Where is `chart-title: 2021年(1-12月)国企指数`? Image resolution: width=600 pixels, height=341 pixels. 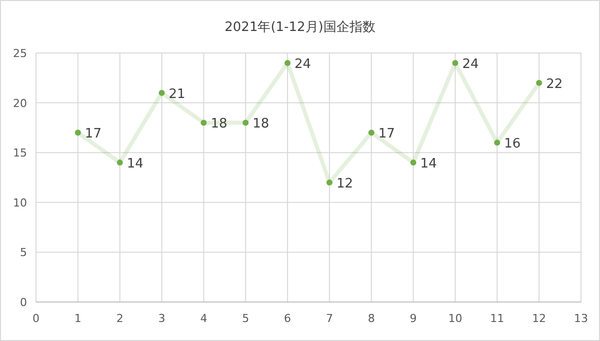
chart-title: 2021年(1-12月)国企指数 is located at coordinates (300, 27).